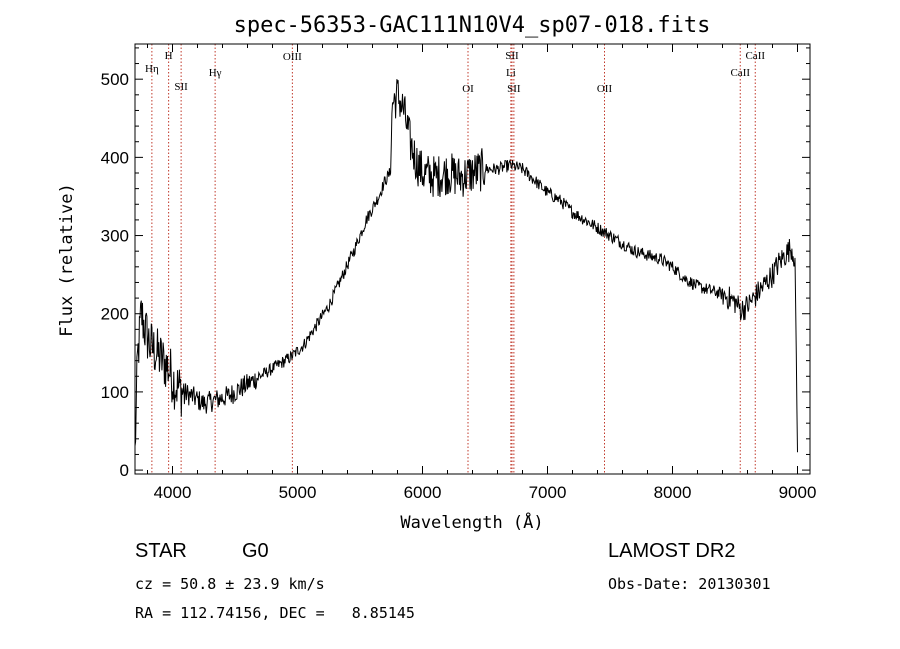  I want to click on y-tick-label: 400, so click(115, 157).